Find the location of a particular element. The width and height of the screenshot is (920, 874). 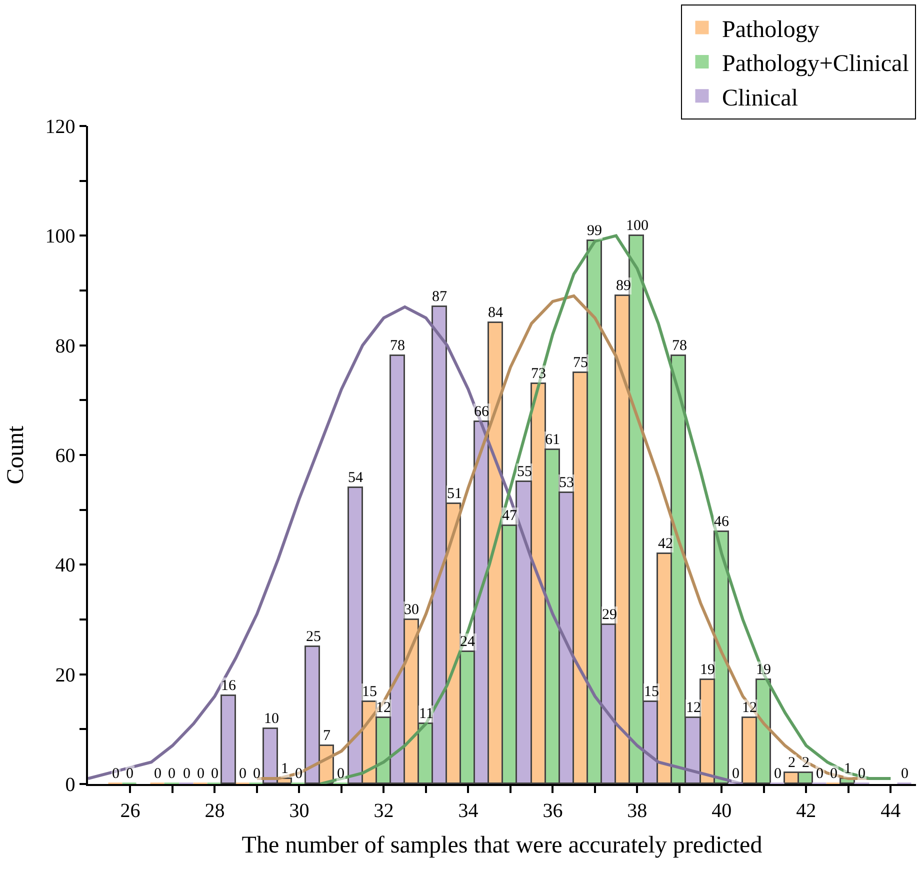

data-label: 66 is located at coordinates (482, 412).